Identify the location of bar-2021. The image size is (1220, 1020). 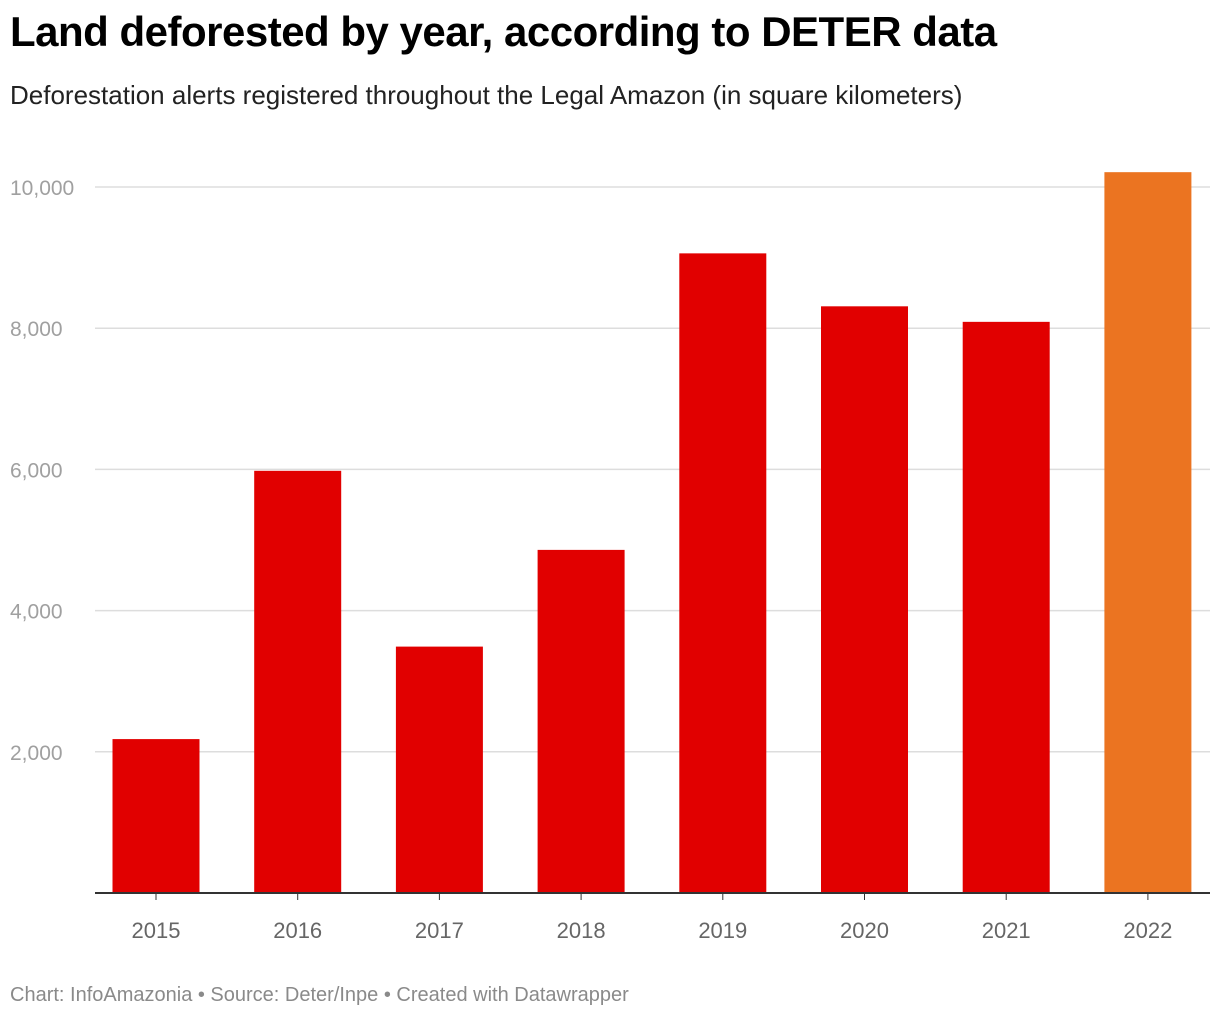
(1006, 607).